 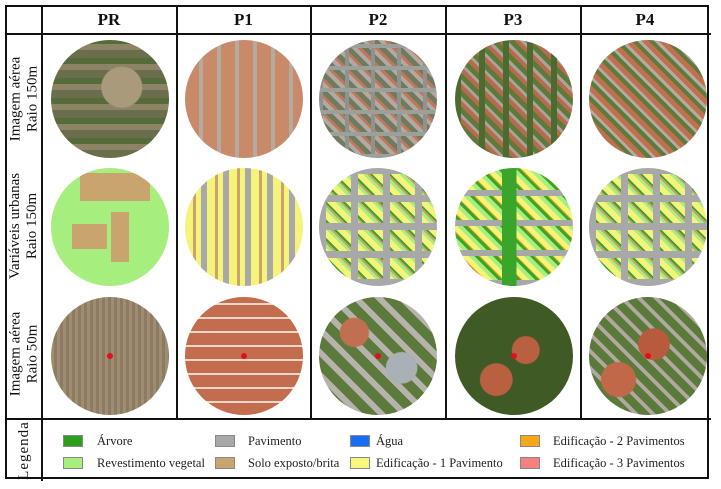 What do you see at coordinates (151, 463) in the screenshot?
I see `legend-label: Revestimento vegetal` at bounding box center [151, 463].